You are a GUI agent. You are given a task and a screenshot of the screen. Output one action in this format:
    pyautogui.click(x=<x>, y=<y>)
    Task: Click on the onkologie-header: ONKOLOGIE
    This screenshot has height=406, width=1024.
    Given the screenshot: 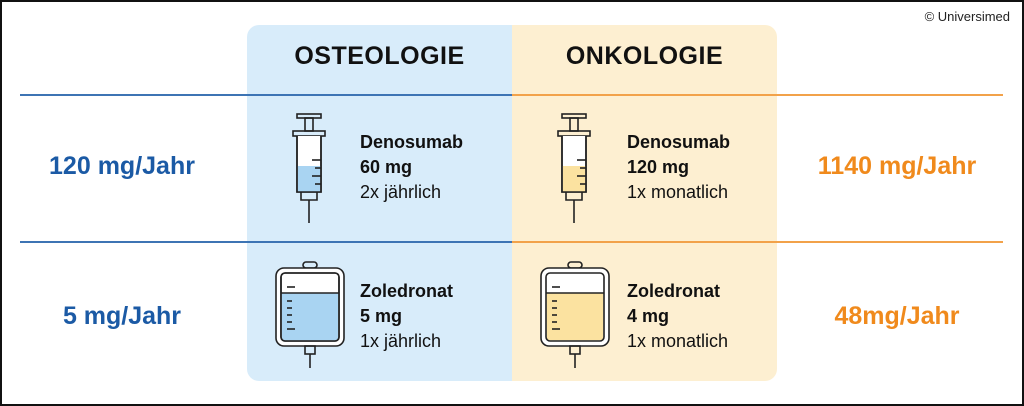 What is the action you would take?
    pyautogui.click(x=644, y=56)
    